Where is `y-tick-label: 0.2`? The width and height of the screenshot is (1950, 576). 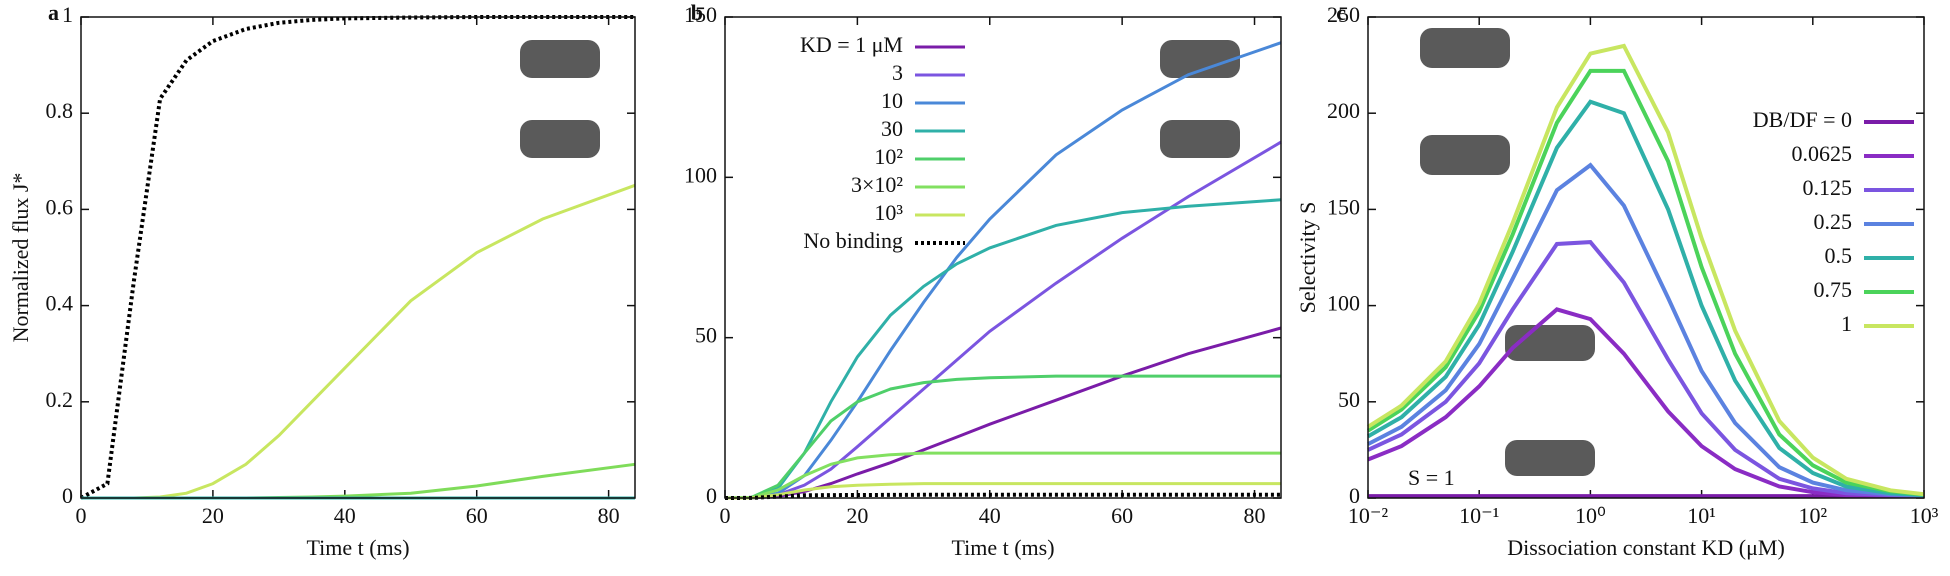 y-tick-label: 0.2 is located at coordinates (60, 399).